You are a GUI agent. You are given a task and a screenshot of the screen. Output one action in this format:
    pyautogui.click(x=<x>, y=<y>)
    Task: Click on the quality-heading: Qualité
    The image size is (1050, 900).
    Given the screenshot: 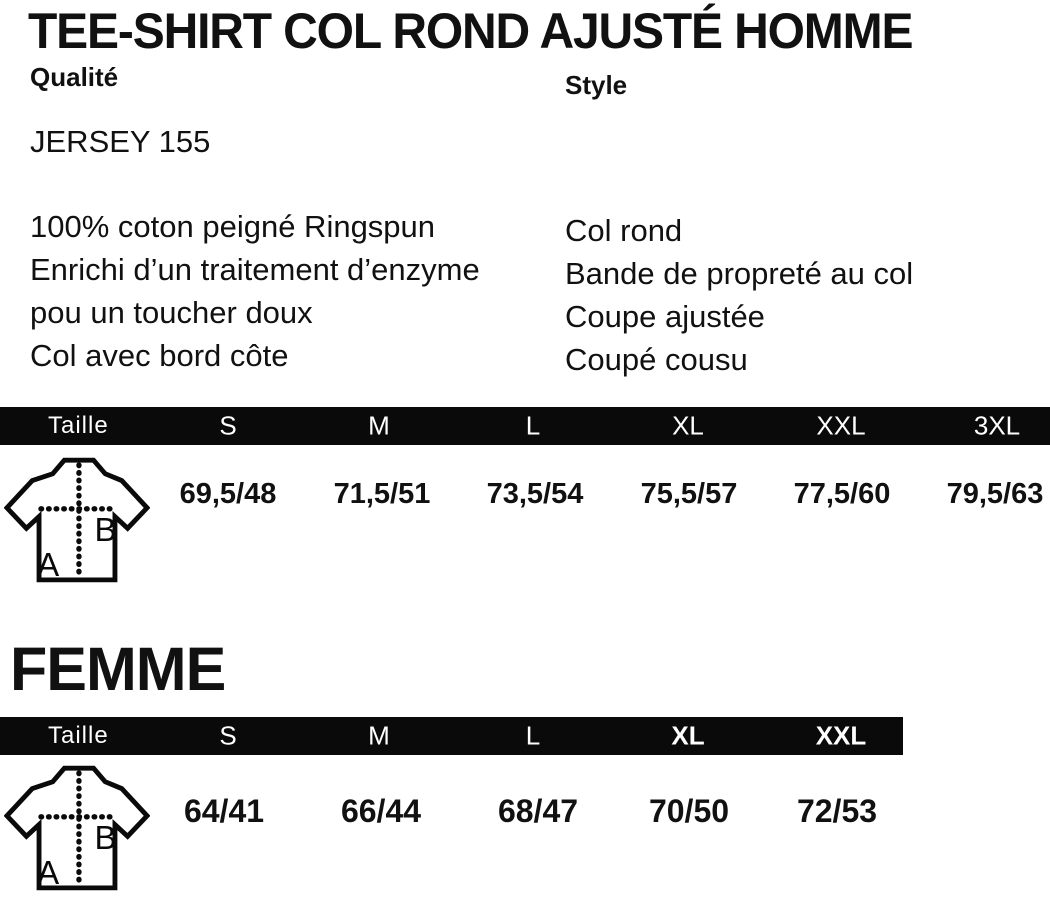 What is the action you would take?
    pyautogui.click(x=74, y=77)
    